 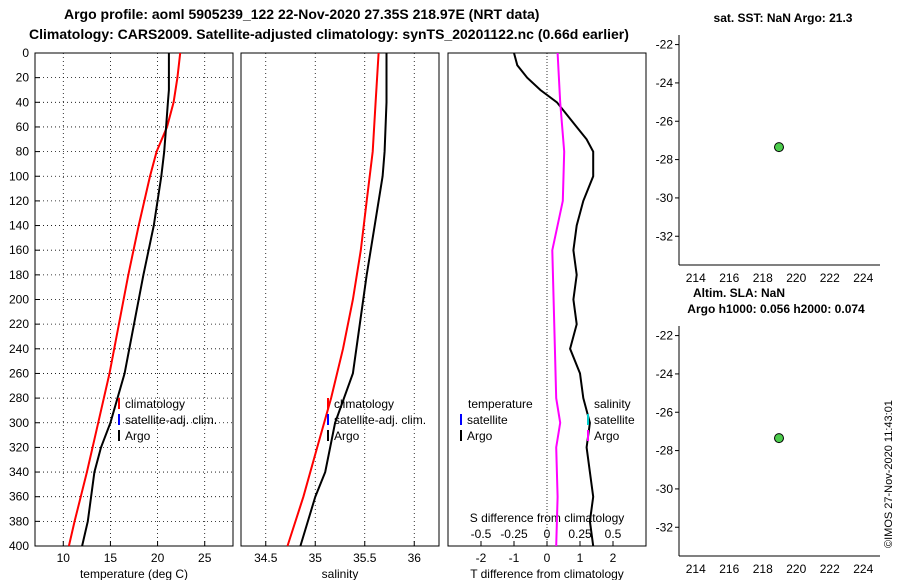 What do you see at coordinates (500, 404) in the screenshot?
I see `legend-title-temperature: temperature` at bounding box center [500, 404].